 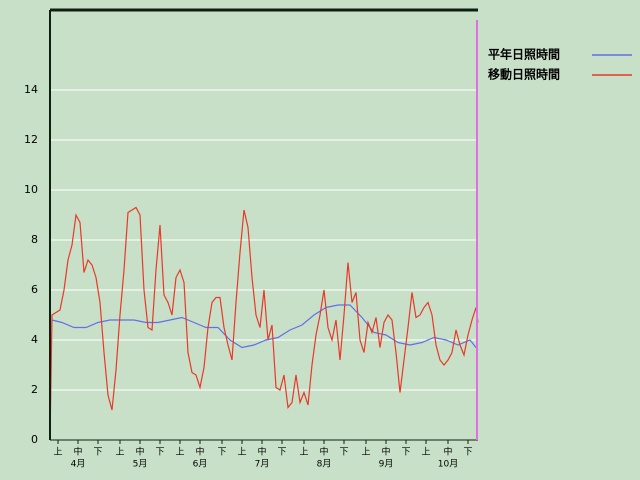 What do you see at coordinates (262, 464) in the screenshot?
I see `month-label: 7月` at bounding box center [262, 464].